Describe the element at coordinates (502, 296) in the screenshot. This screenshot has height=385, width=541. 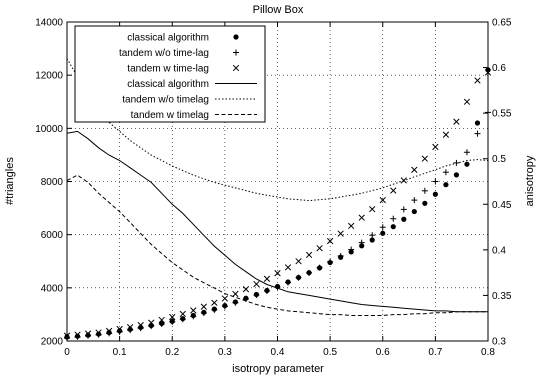
I see `y-tick-label-right: 0.35` at that location.